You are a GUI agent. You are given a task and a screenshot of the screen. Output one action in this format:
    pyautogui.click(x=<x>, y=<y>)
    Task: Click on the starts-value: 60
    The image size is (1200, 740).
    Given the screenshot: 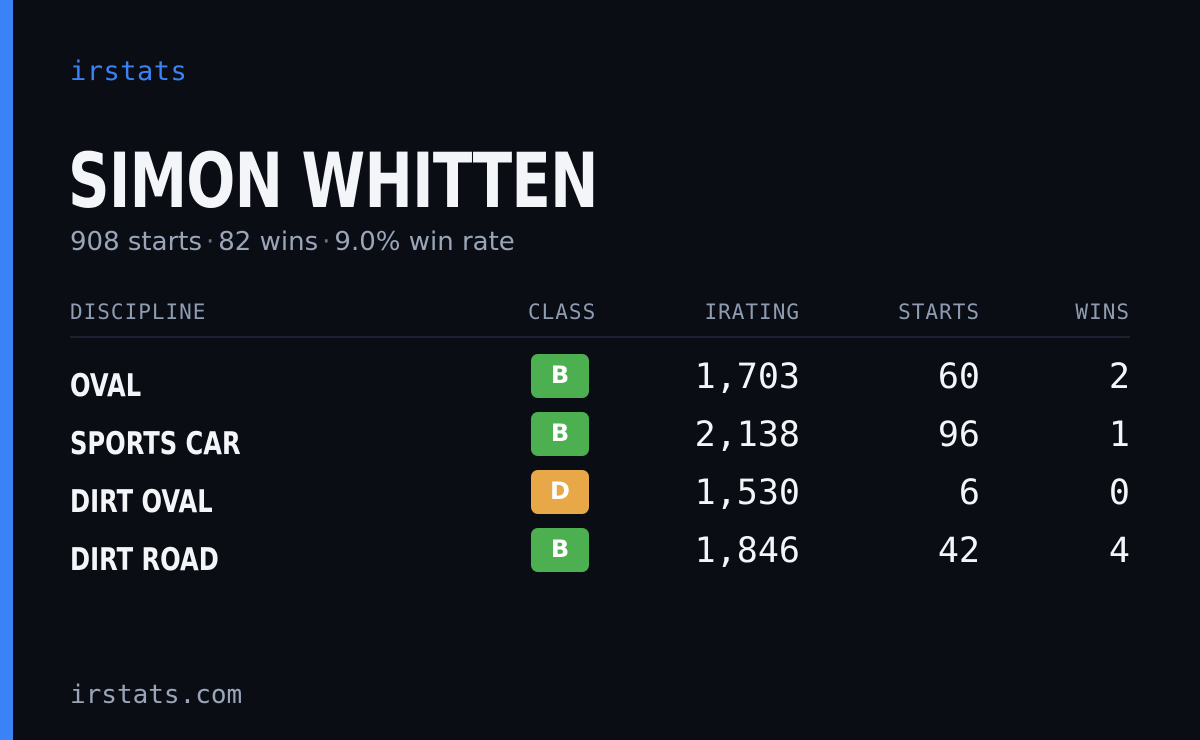 What is the action you would take?
    pyautogui.click(x=958, y=377)
    